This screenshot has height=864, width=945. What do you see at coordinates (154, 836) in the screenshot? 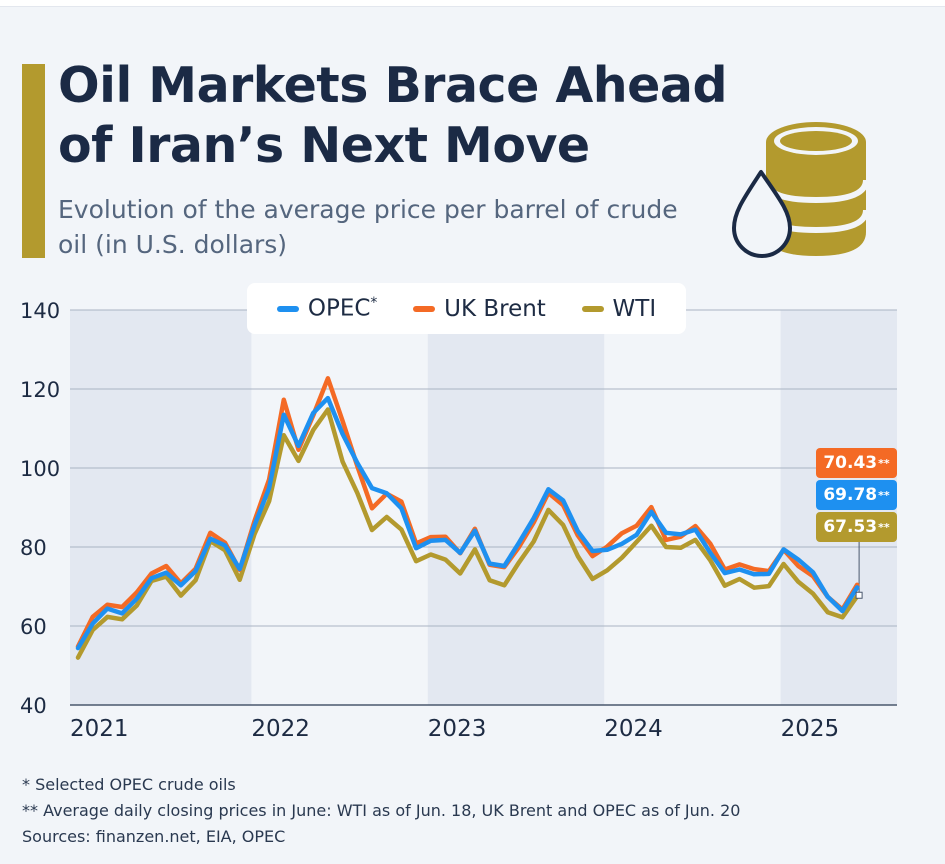
I see `footnote-sources: Sources: finanzen.net, EIA, OPEC` at bounding box center [154, 836].